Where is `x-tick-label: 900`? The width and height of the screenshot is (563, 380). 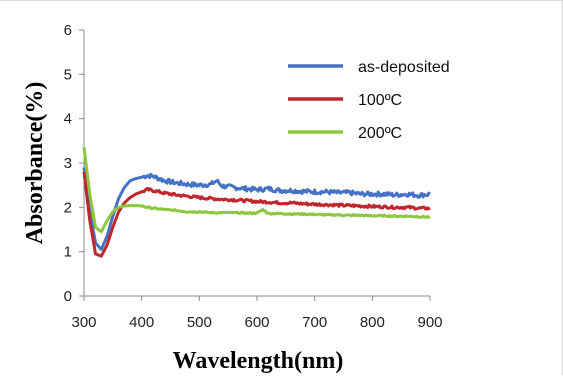 x-tick-label: 900 is located at coordinates (429, 322).